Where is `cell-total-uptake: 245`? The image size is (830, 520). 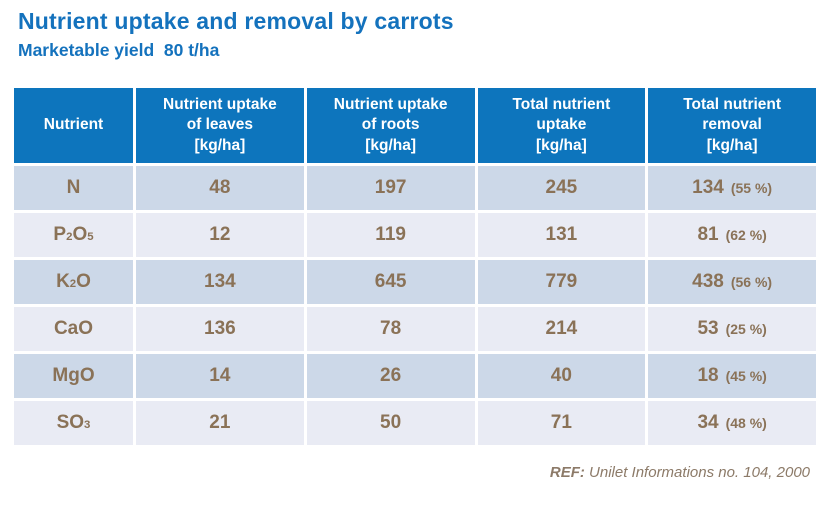
cell-total-uptake: 245 is located at coordinates (561, 188).